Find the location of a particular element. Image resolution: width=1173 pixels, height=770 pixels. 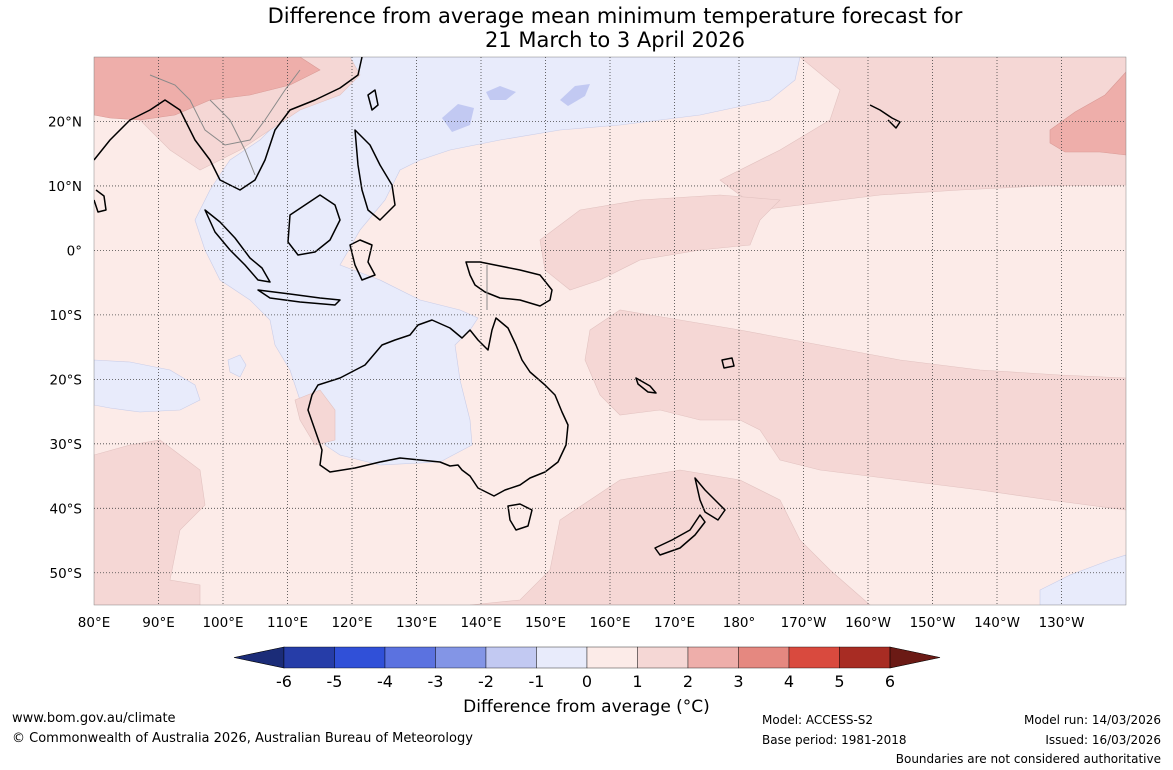

longitude-label: 170°W is located at coordinates (804, 623).